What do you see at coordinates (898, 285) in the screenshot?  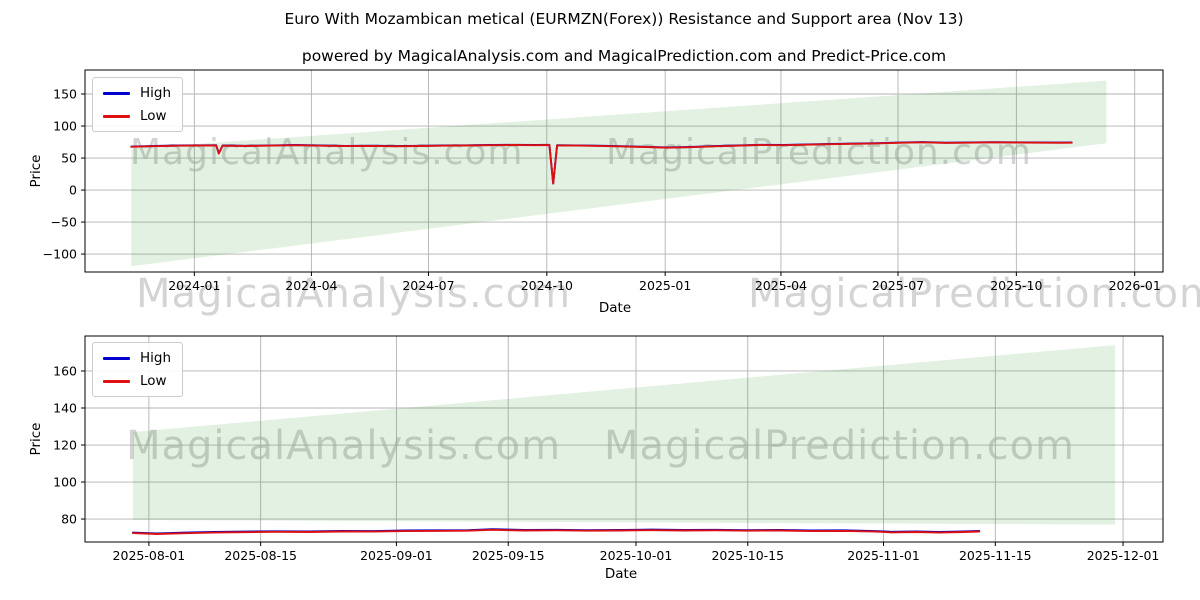 I see `x-tick-label: 2025-07` at bounding box center [898, 285].